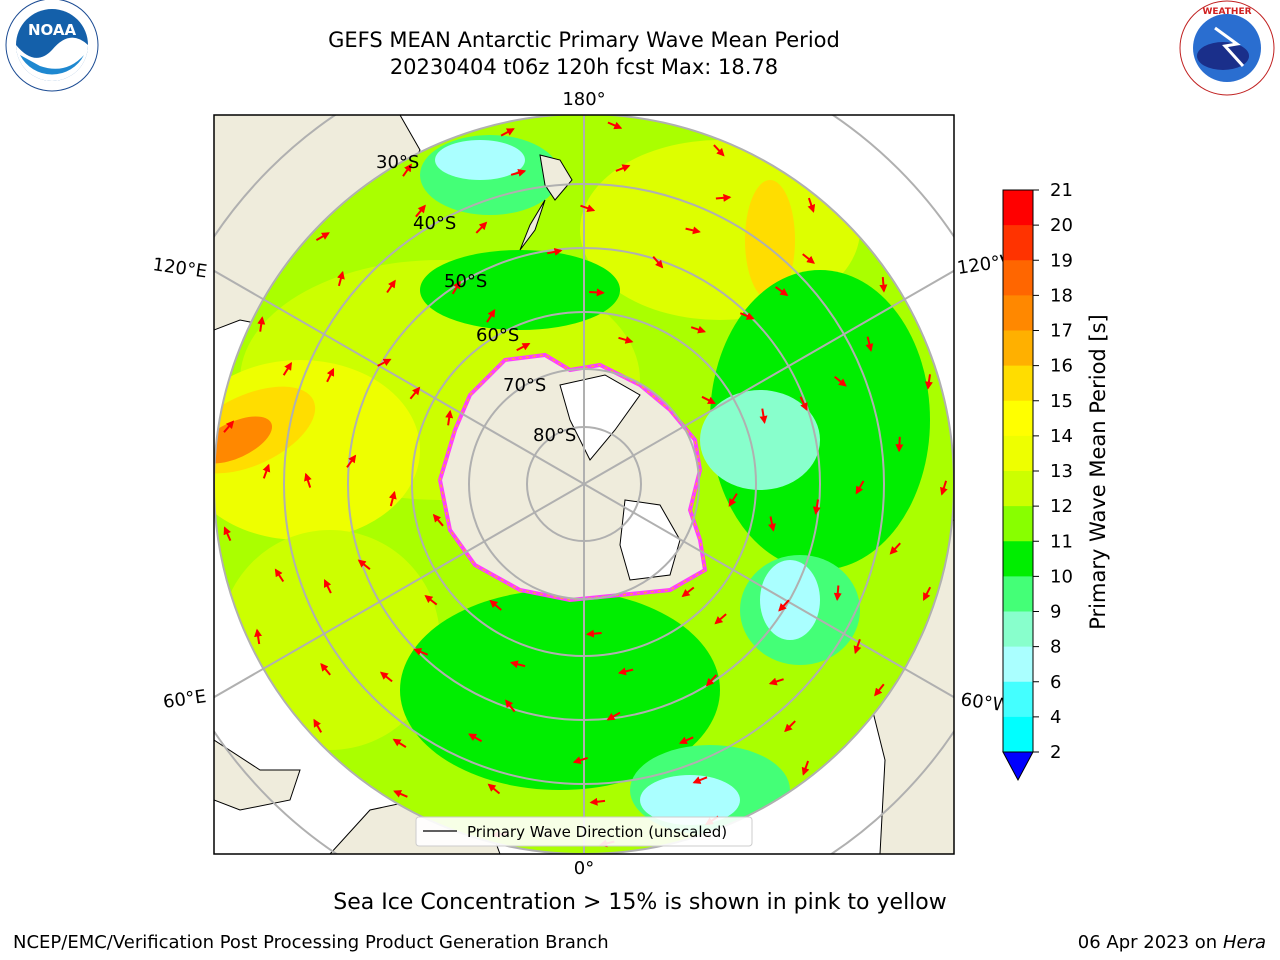 The image size is (1280, 960). I want to click on colorbar-tick-label: 9, so click(1055, 612).